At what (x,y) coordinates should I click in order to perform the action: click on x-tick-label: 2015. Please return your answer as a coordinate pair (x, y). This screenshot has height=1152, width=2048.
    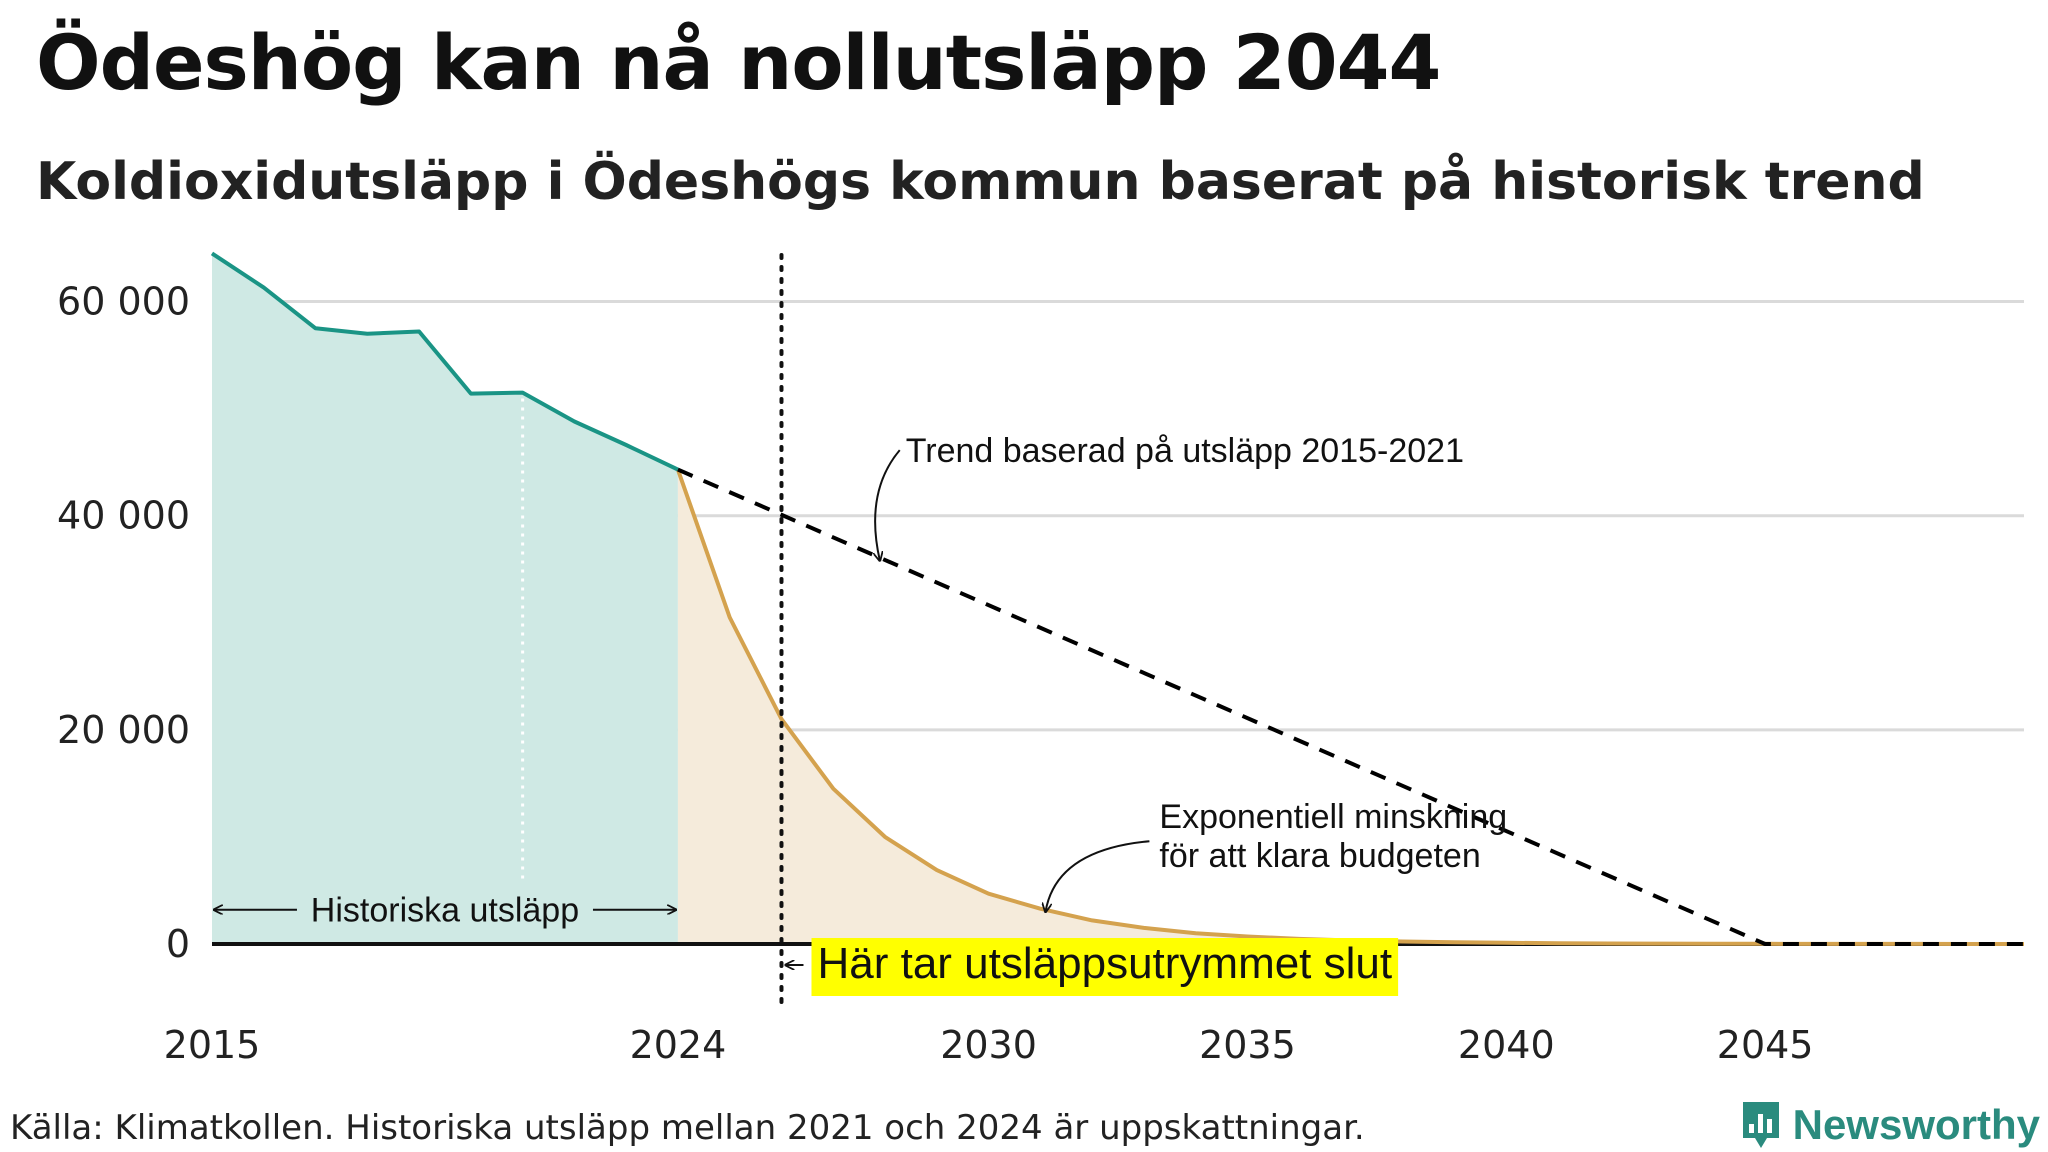
    Looking at the image, I should click on (212, 1045).